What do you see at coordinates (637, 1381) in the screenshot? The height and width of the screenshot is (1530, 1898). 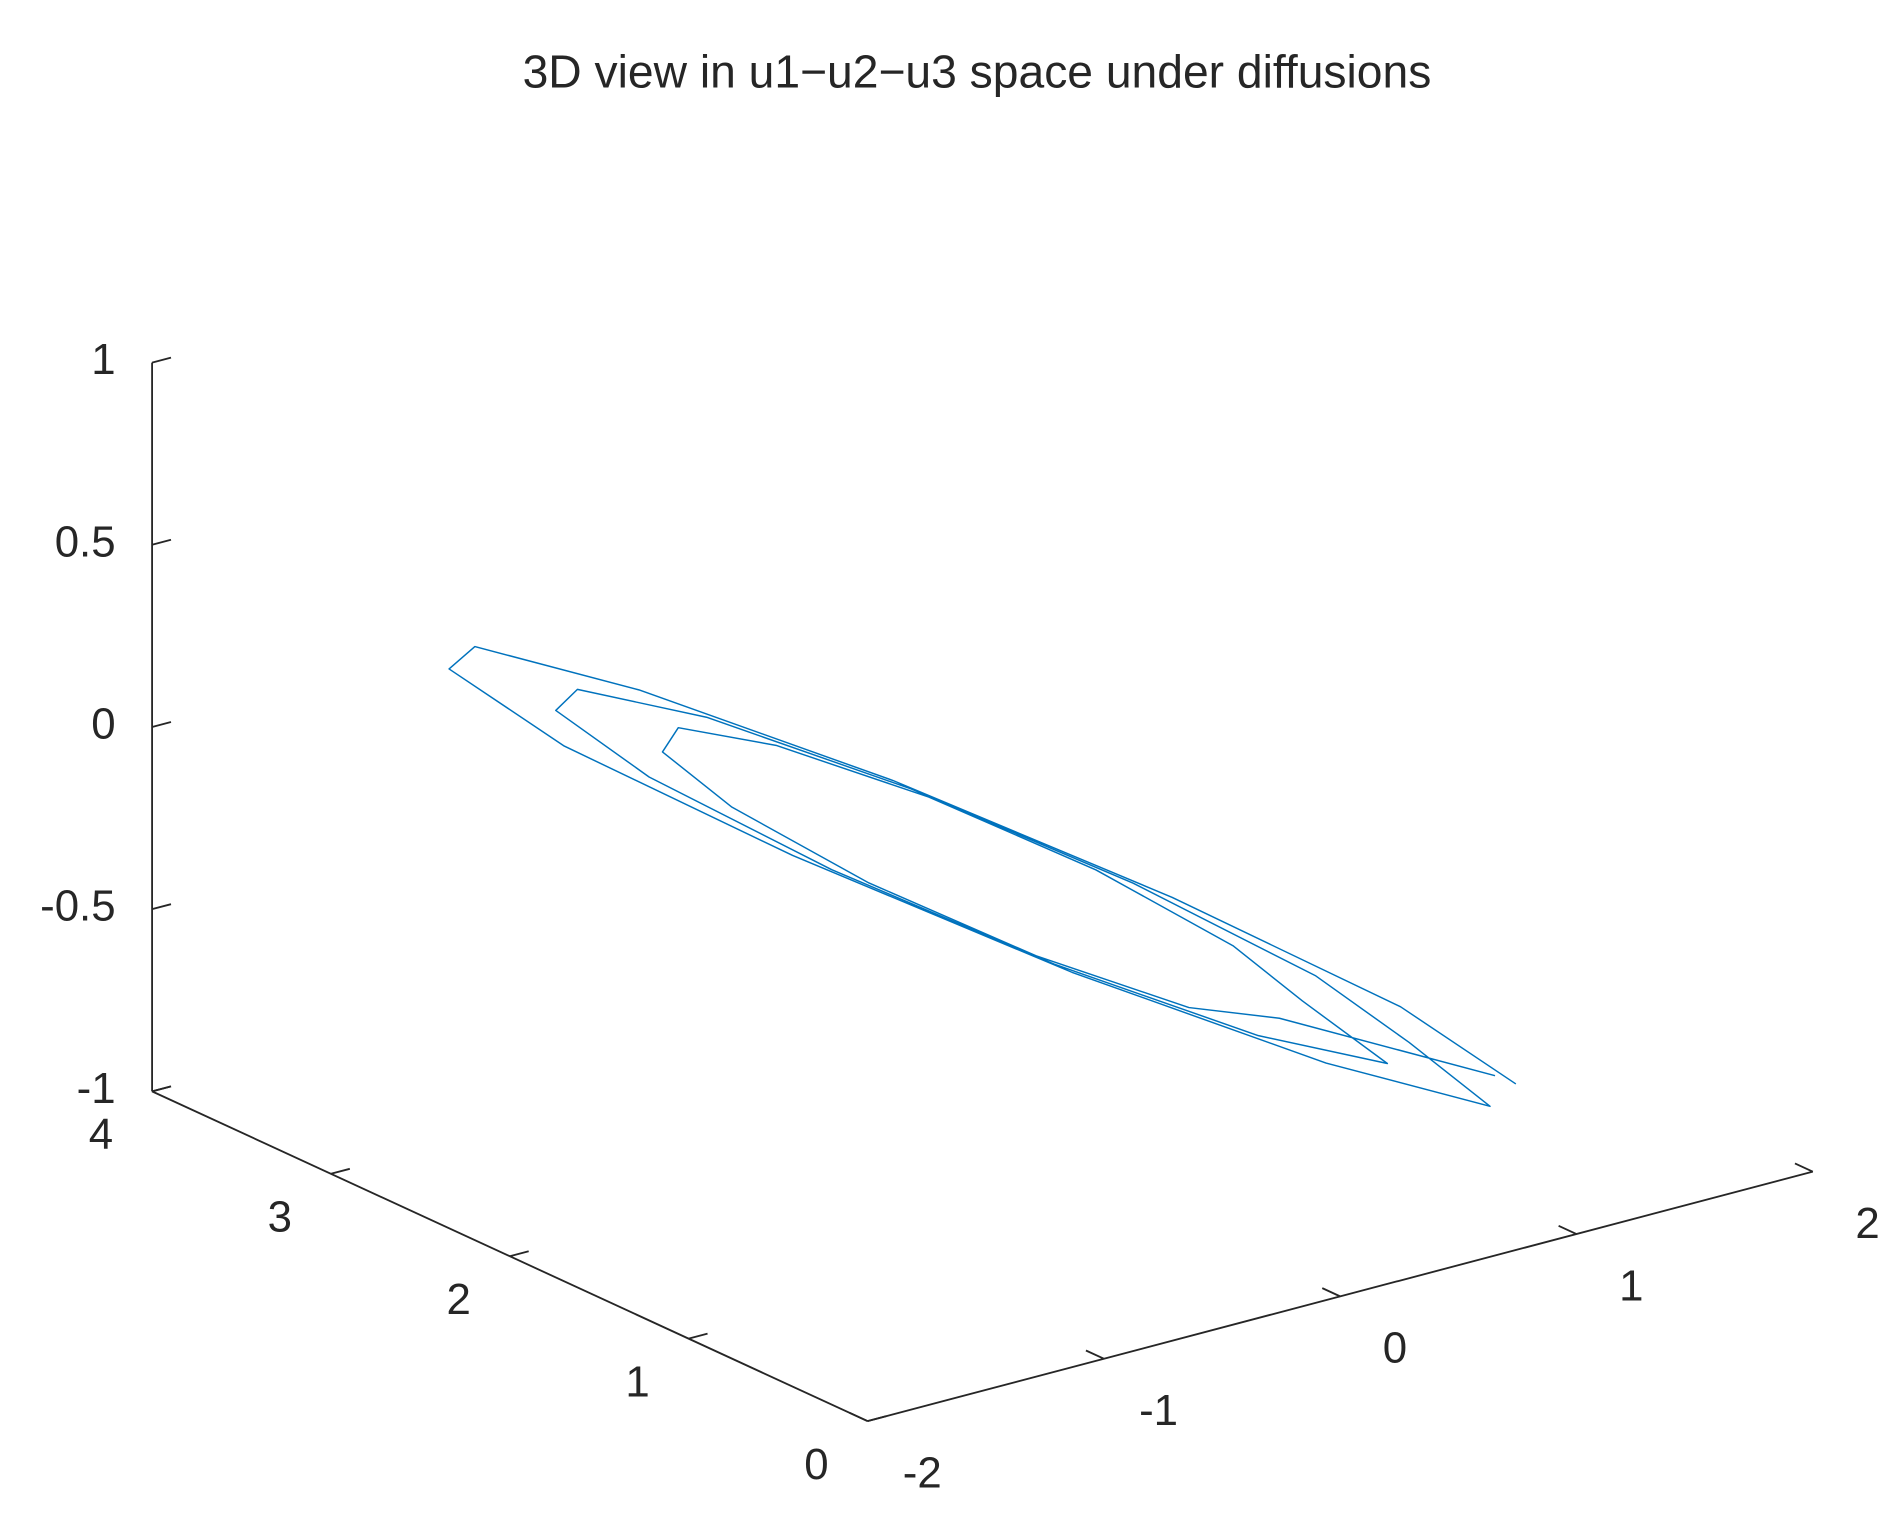 I see `y-tick-label: 1` at bounding box center [637, 1381].